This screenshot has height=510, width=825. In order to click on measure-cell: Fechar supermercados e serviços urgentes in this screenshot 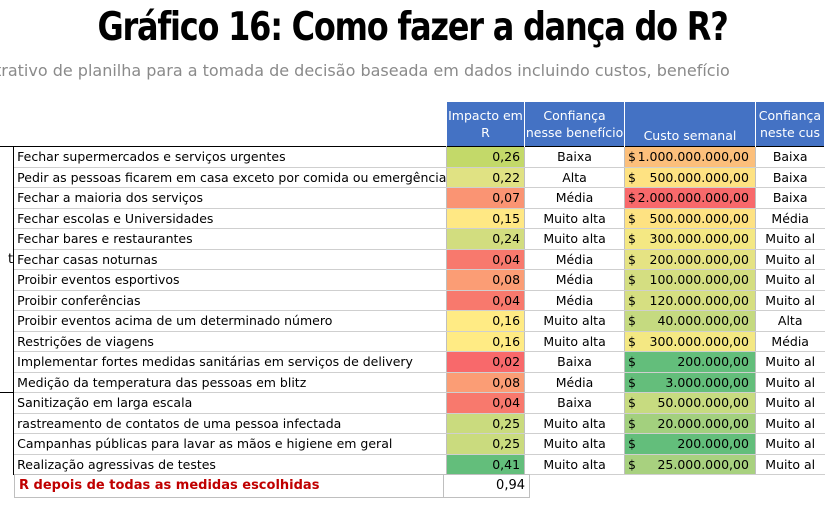, I will do `click(230, 157)`.